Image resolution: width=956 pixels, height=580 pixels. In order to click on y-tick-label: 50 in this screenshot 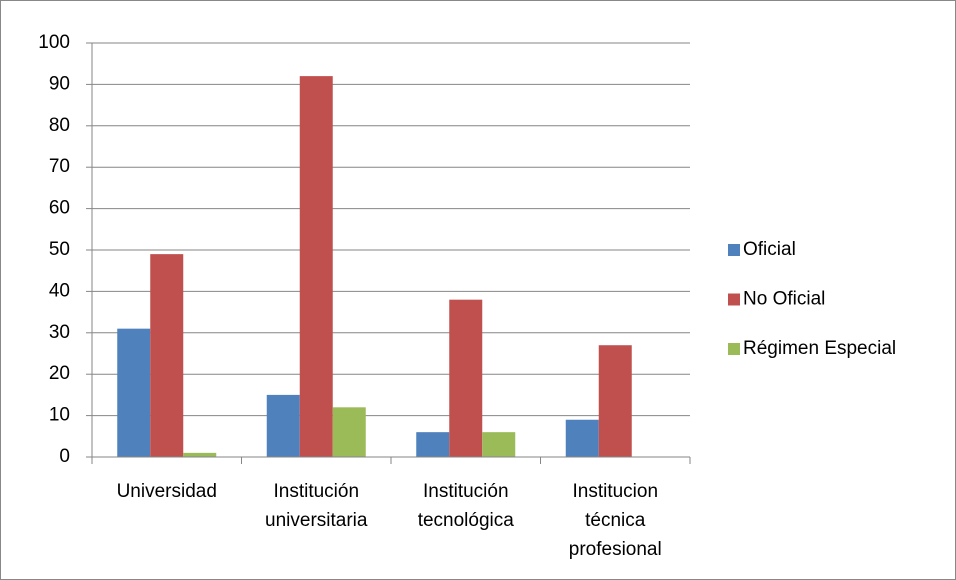, I will do `click(59, 249)`.